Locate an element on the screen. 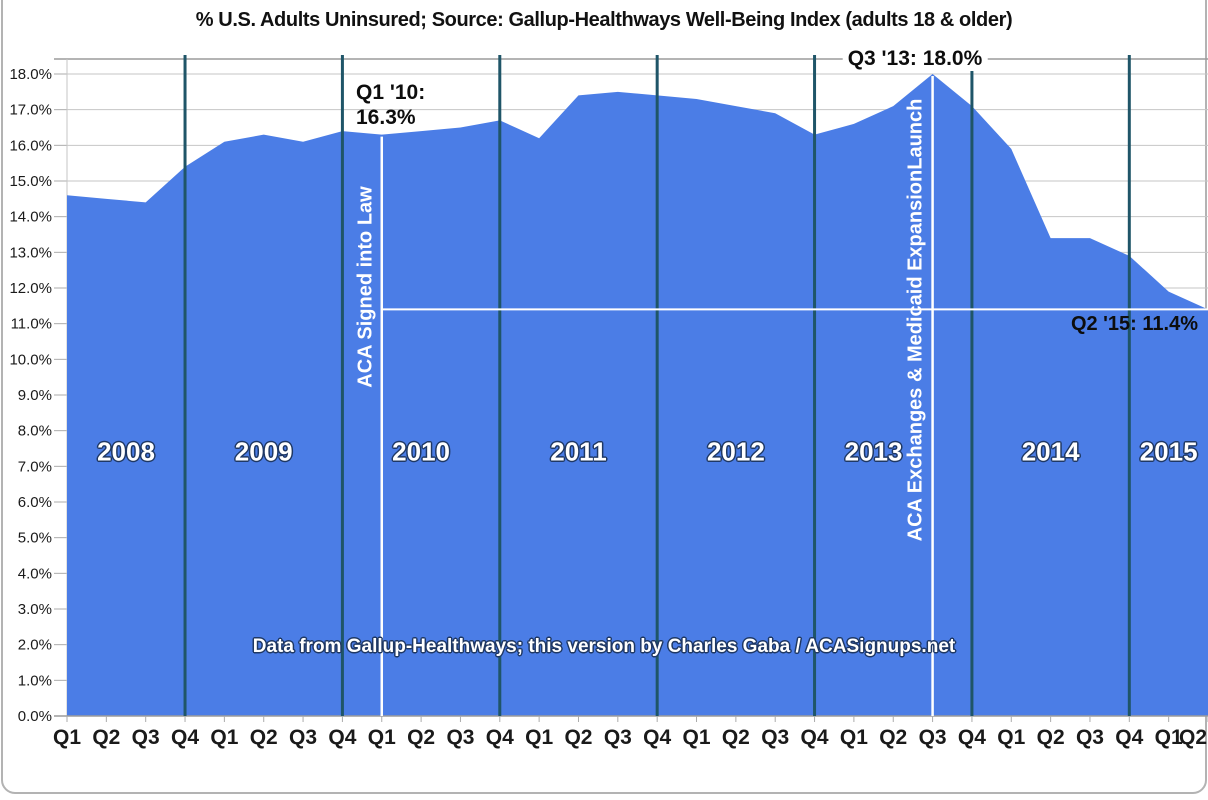 This screenshot has height=800, width=1208. annotation-q1-2010: Q1 '10: 16.3% is located at coordinates (391, 105).